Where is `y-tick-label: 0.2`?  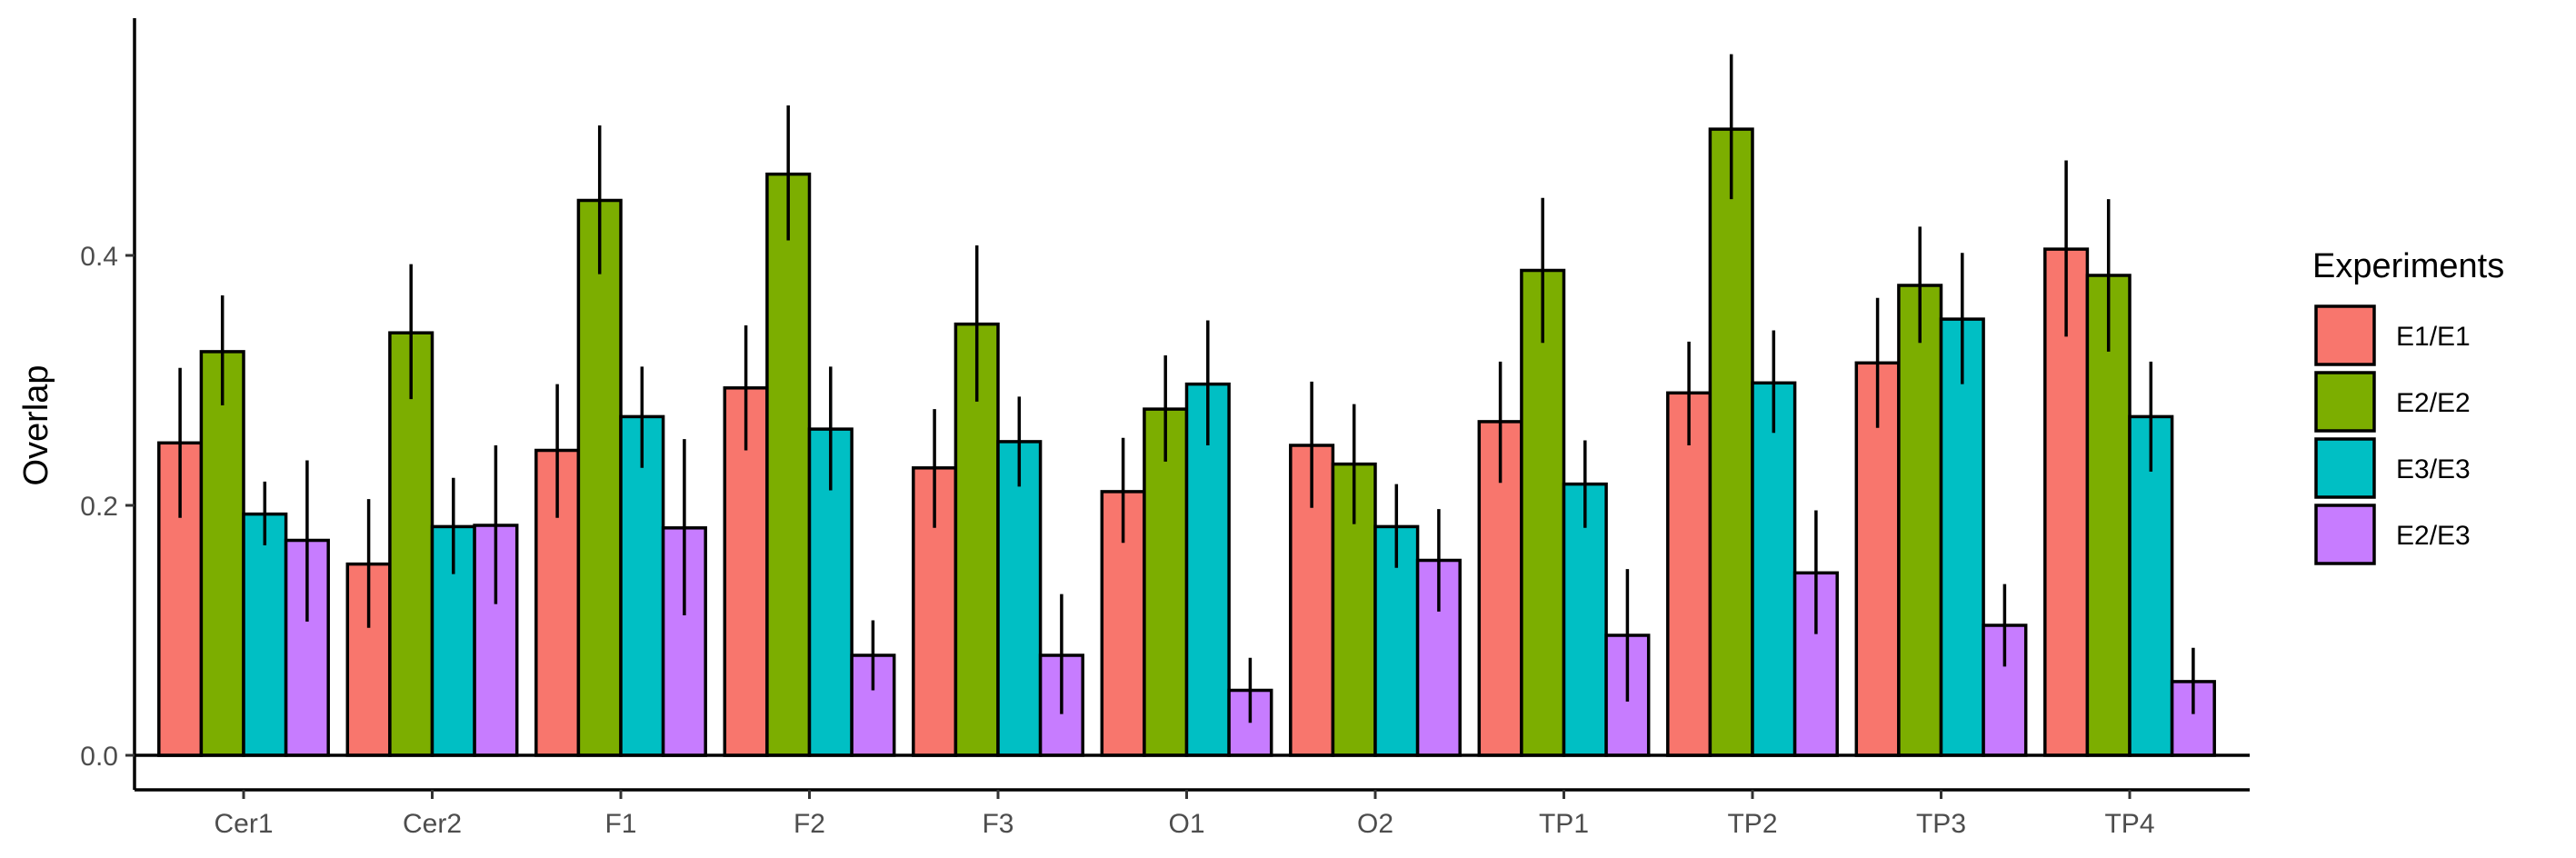 y-tick-label: 0.2 is located at coordinates (99, 507).